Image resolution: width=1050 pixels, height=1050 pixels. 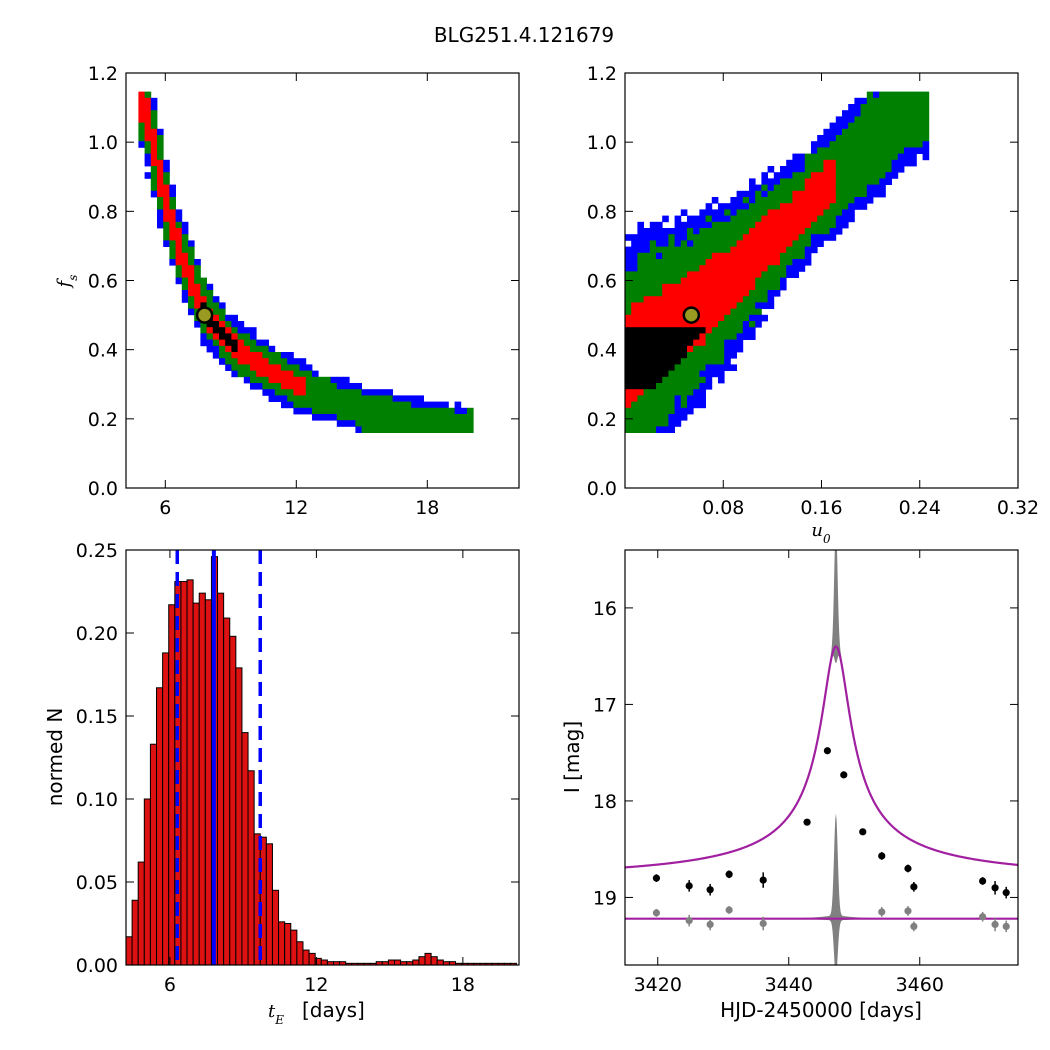 What do you see at coordinates (821, 757) in the screenshot?
I see `plot-area` at bounding box center [821, 757].